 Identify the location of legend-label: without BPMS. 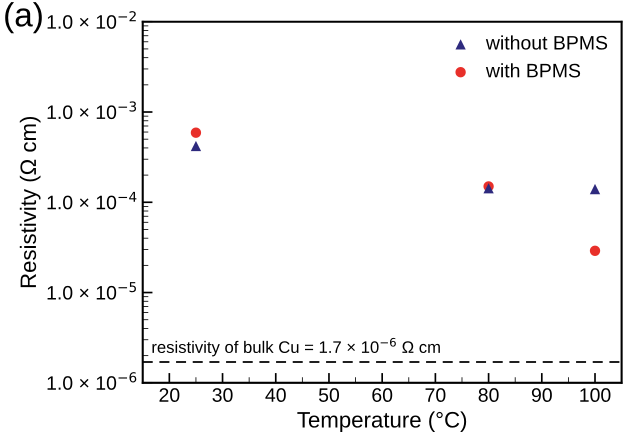
(547, 42).